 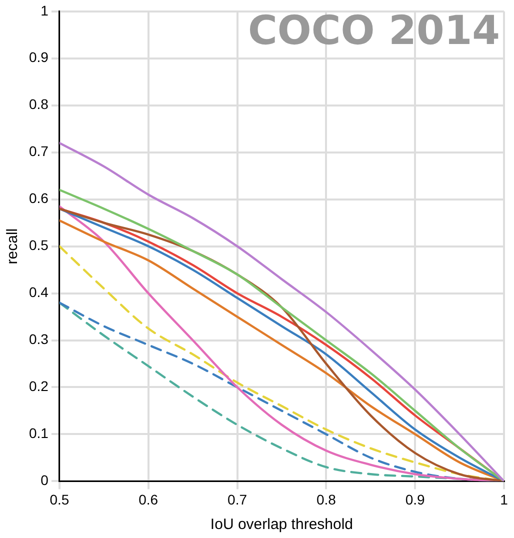 I want to click on y-tick-label: 0.3, so click(x=38, y=339).